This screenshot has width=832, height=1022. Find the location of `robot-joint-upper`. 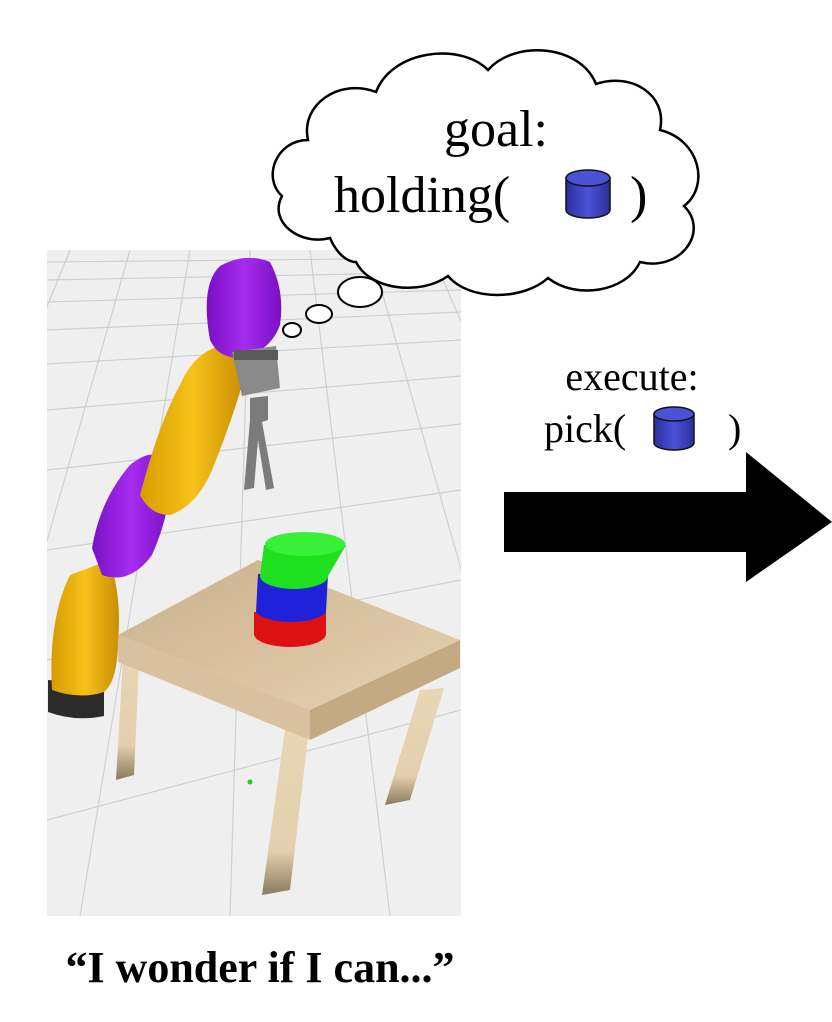

robot-joint-upper is located at coordinates (244, 307).